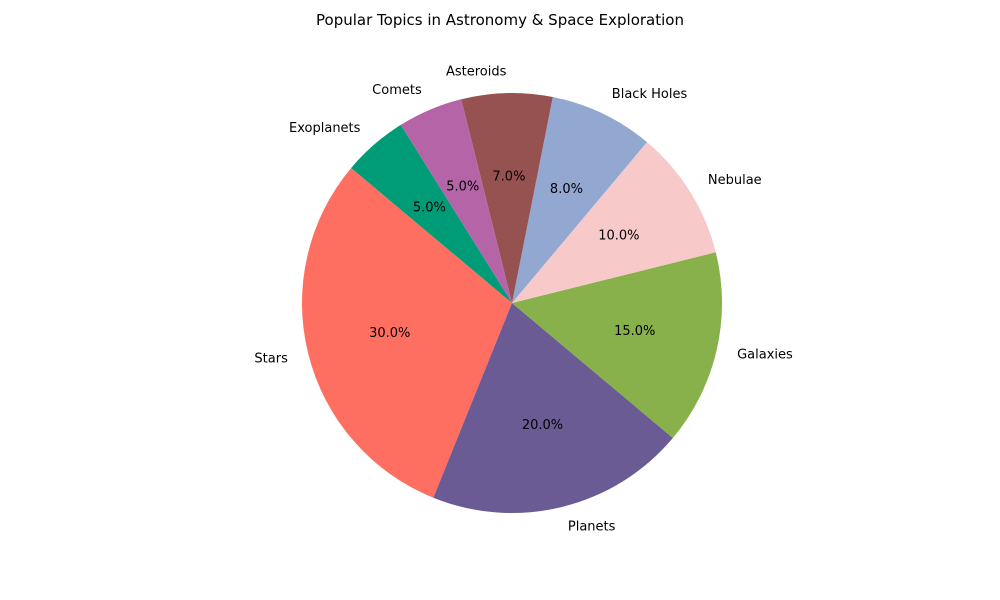 The width and height of the screenshot is (1000, 600). I want to click on pie-slice-nebulae, so click(614, 222).